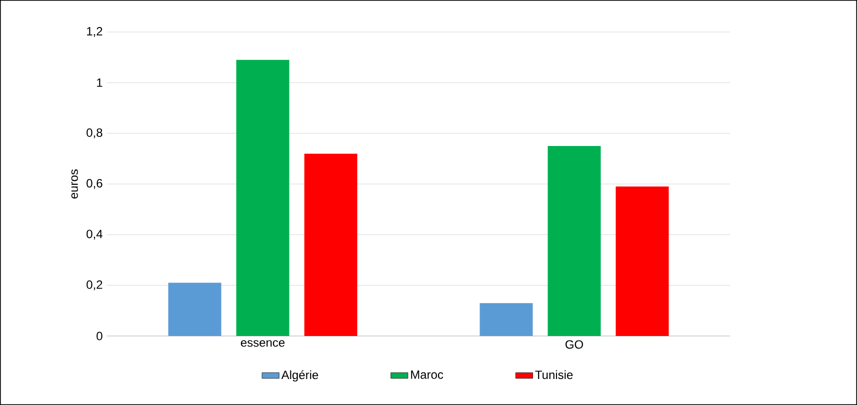 The width and height of the screenshot is (857, 405). I want to click on legend-label: Maroc, so click(427, 374).